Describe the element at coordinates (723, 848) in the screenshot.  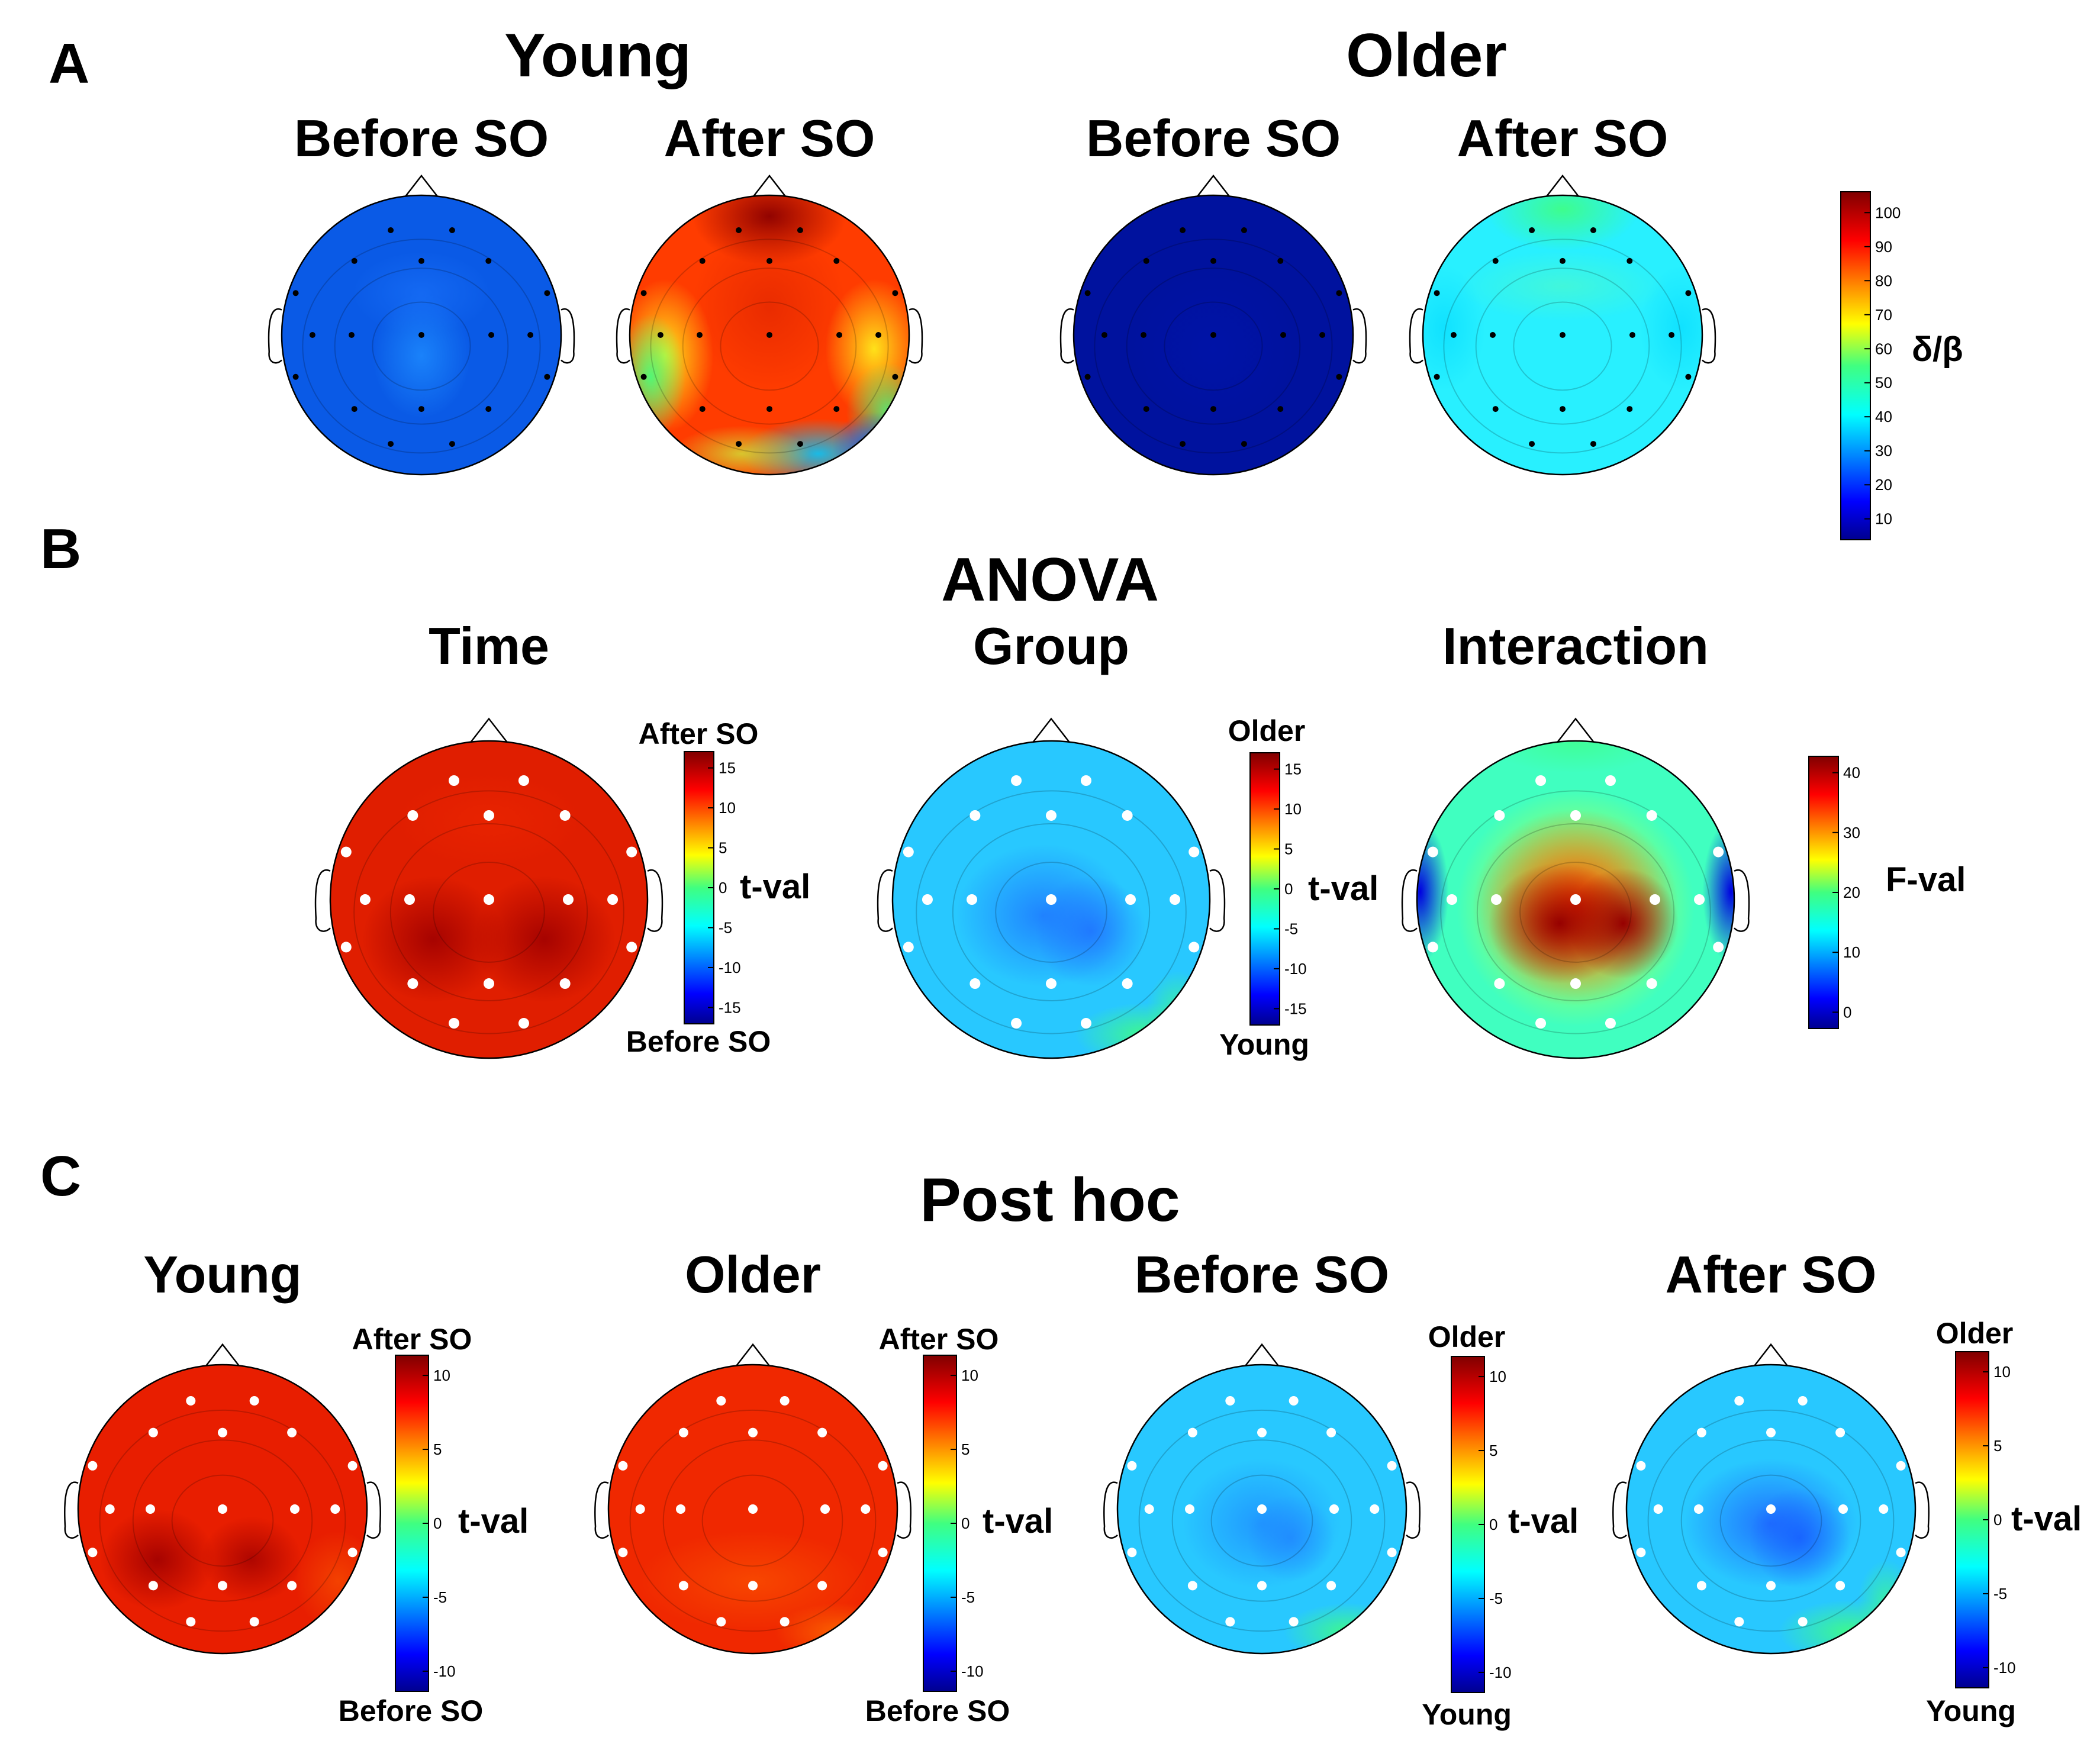
I see `colorbar-tick-label: 5` at that location.